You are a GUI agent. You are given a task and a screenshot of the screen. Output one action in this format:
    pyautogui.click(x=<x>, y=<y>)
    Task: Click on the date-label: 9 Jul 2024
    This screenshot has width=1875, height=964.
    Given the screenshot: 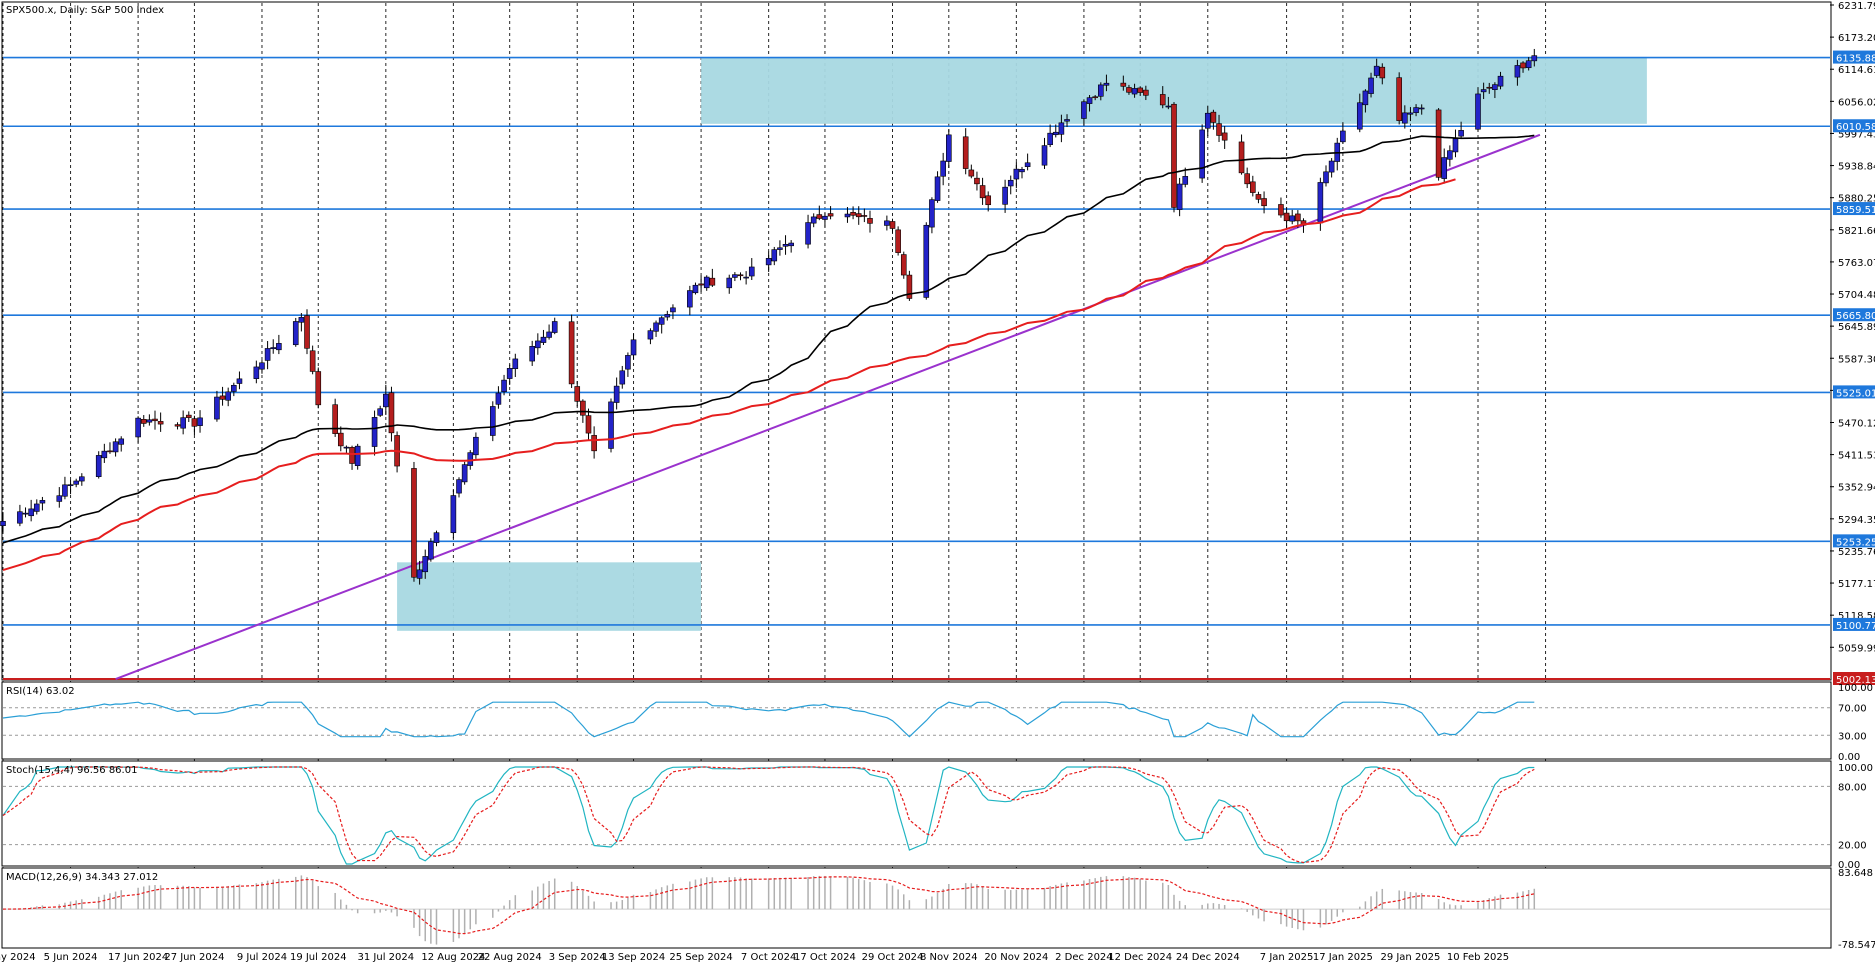 What is the action you would take?
    pyautogui.click(x=262, y=957)
    